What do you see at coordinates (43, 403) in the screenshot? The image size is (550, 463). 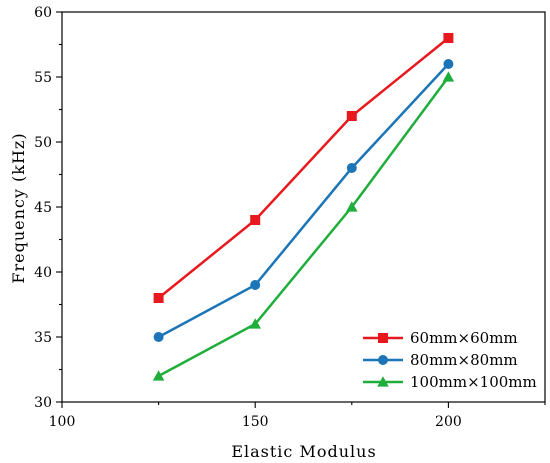 I see `y-tick-label: 30` at bounding box center [43, 403].